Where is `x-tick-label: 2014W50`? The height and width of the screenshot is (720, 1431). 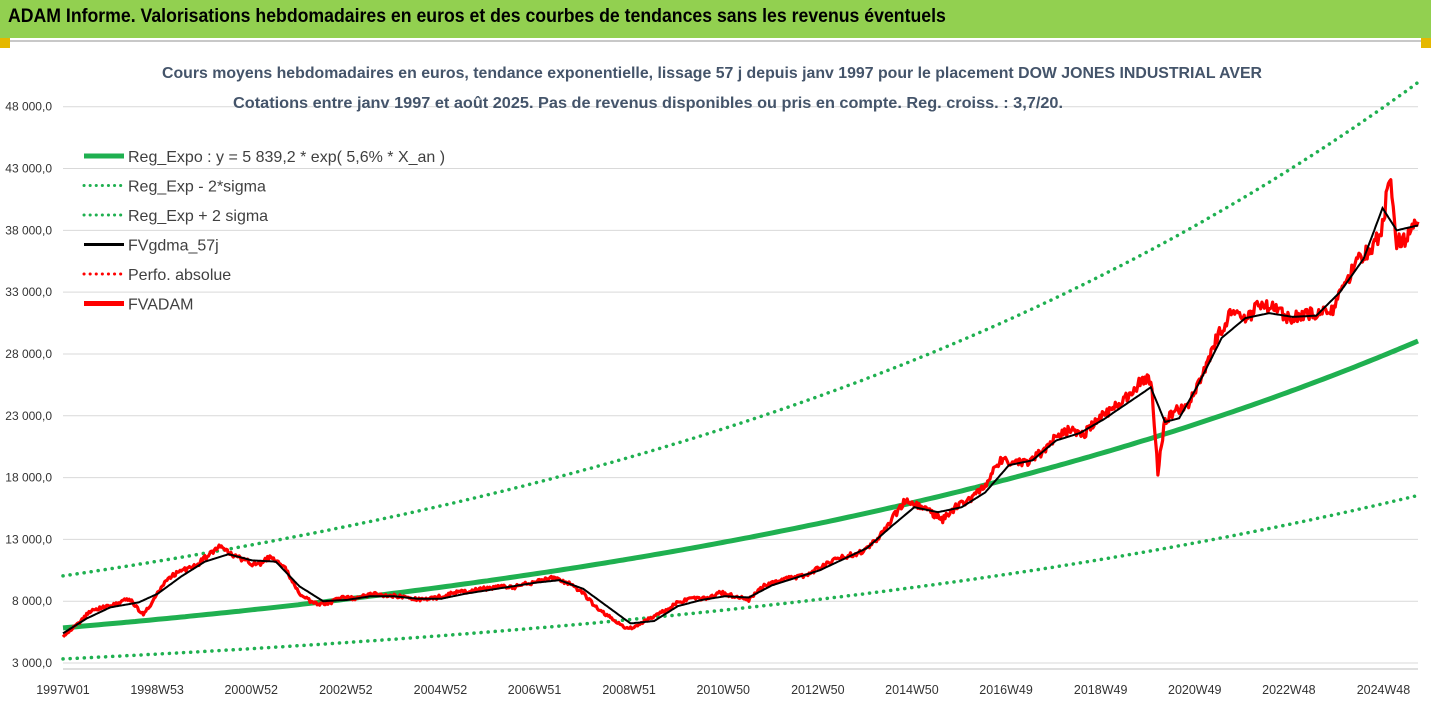 x-tick-label: 2014W50 is located at coordinates (912, 690).